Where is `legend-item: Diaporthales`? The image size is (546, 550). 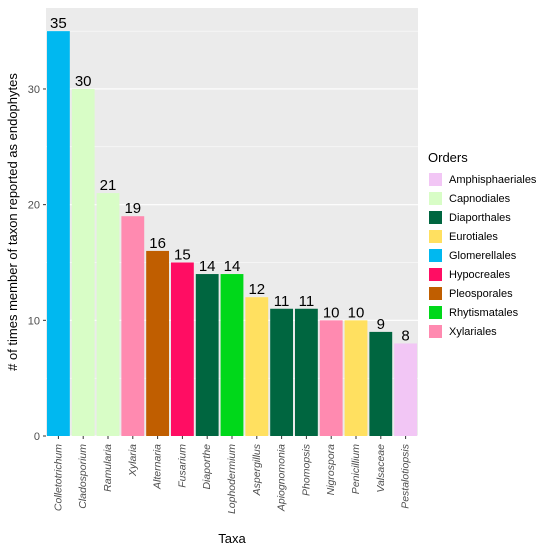 legend-item: Diaporthales is located at coordinates (482, 217).